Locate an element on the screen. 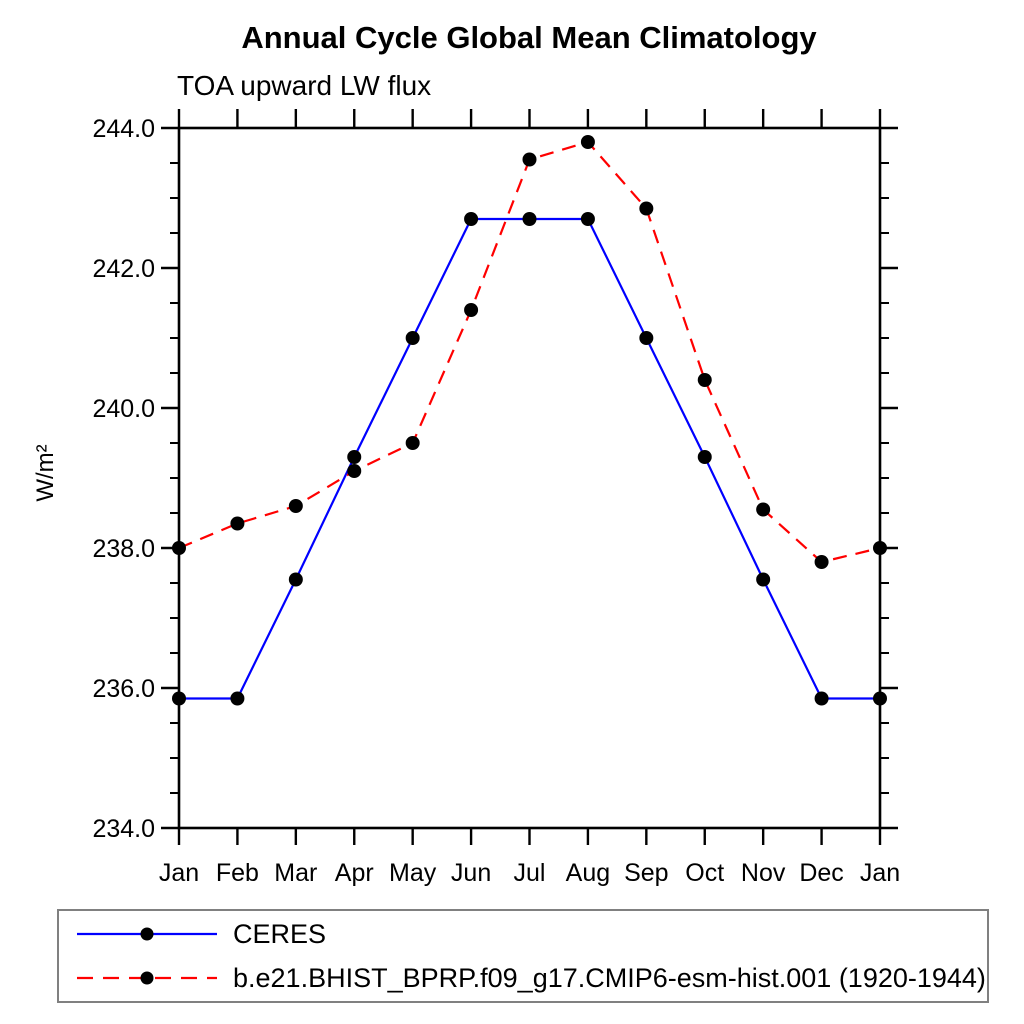 The height and width of the screenshot is (1024, 1024). x-tick-label: Mar is located at coordinates (295, 873).